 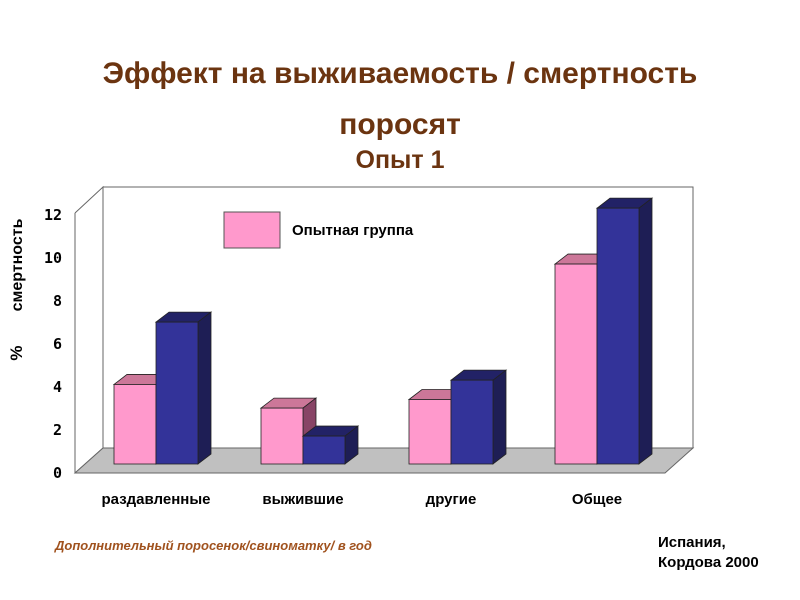 What do you see at coordinates (57, 430) in the screenshot?
I see `y-tick-label: 2` at bounding box center [57, 430].